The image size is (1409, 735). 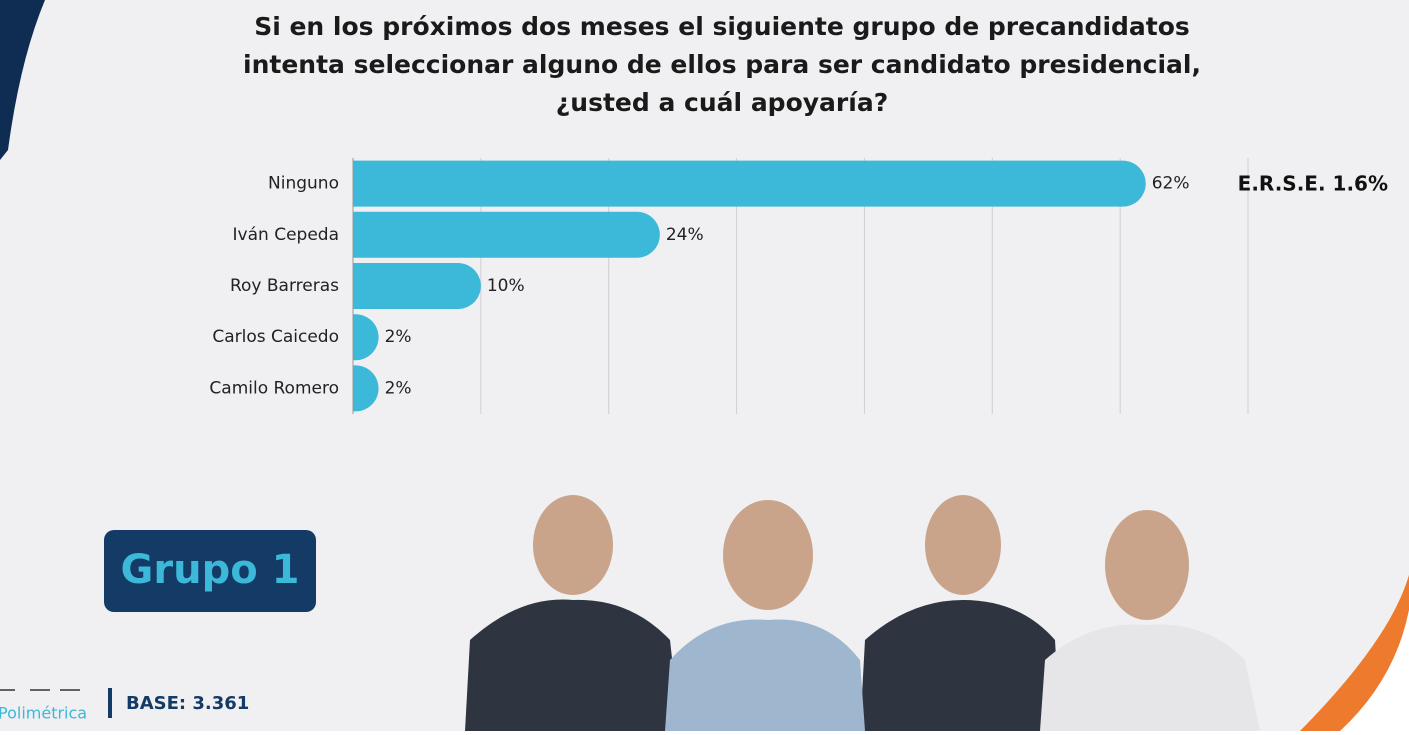 What do you see at coordinates (275, 337) in the screenshot?
I see `category-label: Carlos Caicedo` at bounding box center [275, 337].